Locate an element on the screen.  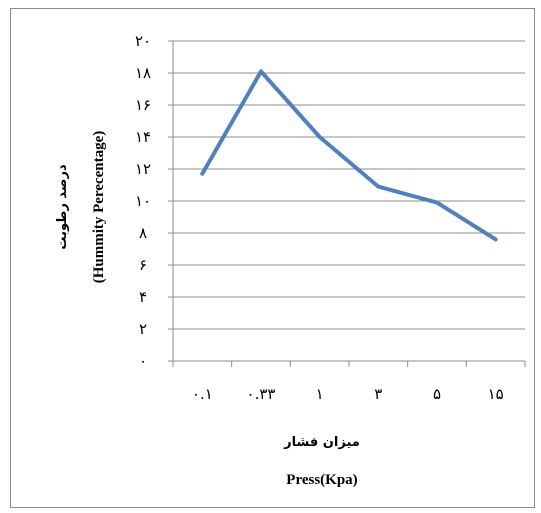
y-tick-label: ۰ is located at coordinates (143, 361).